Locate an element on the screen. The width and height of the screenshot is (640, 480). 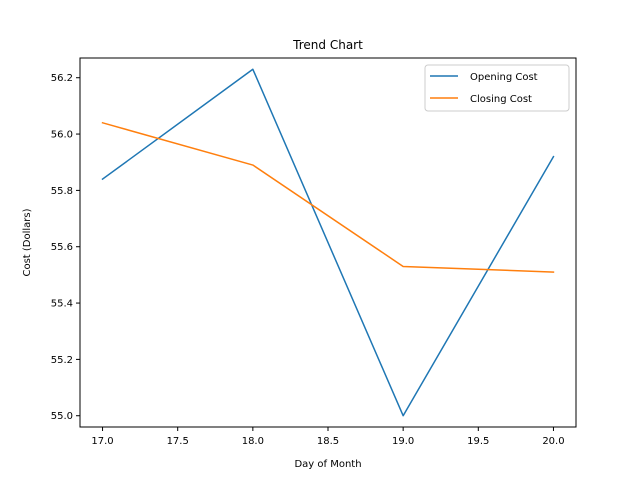
legend-box is located at coordinates (497, 88).